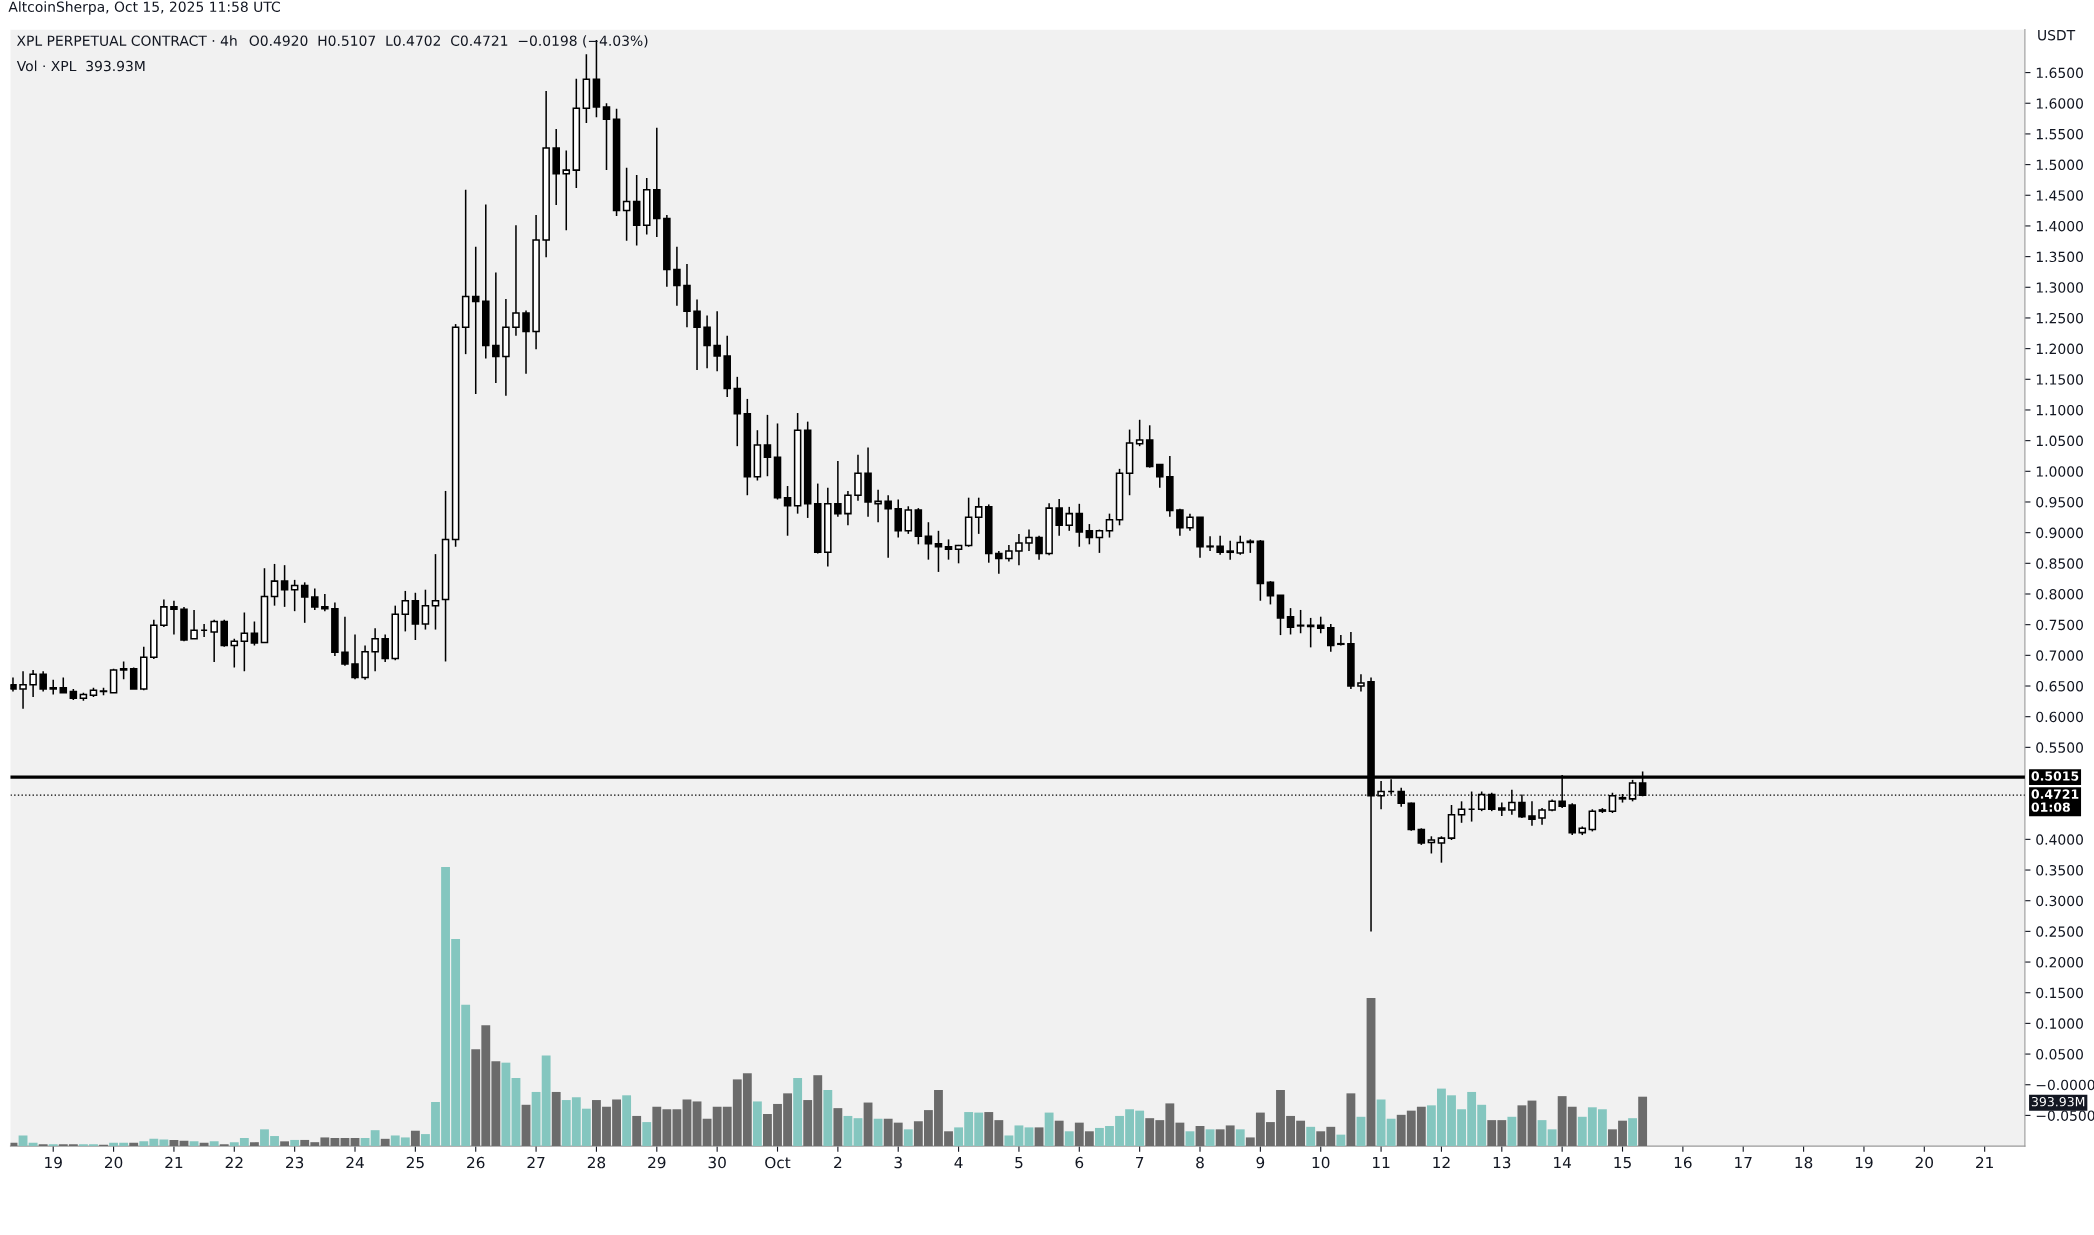 The height and width of the screenshot is (1235, 2094). I want to click on y-tick-label: 0.8000, so click(2059, 594).